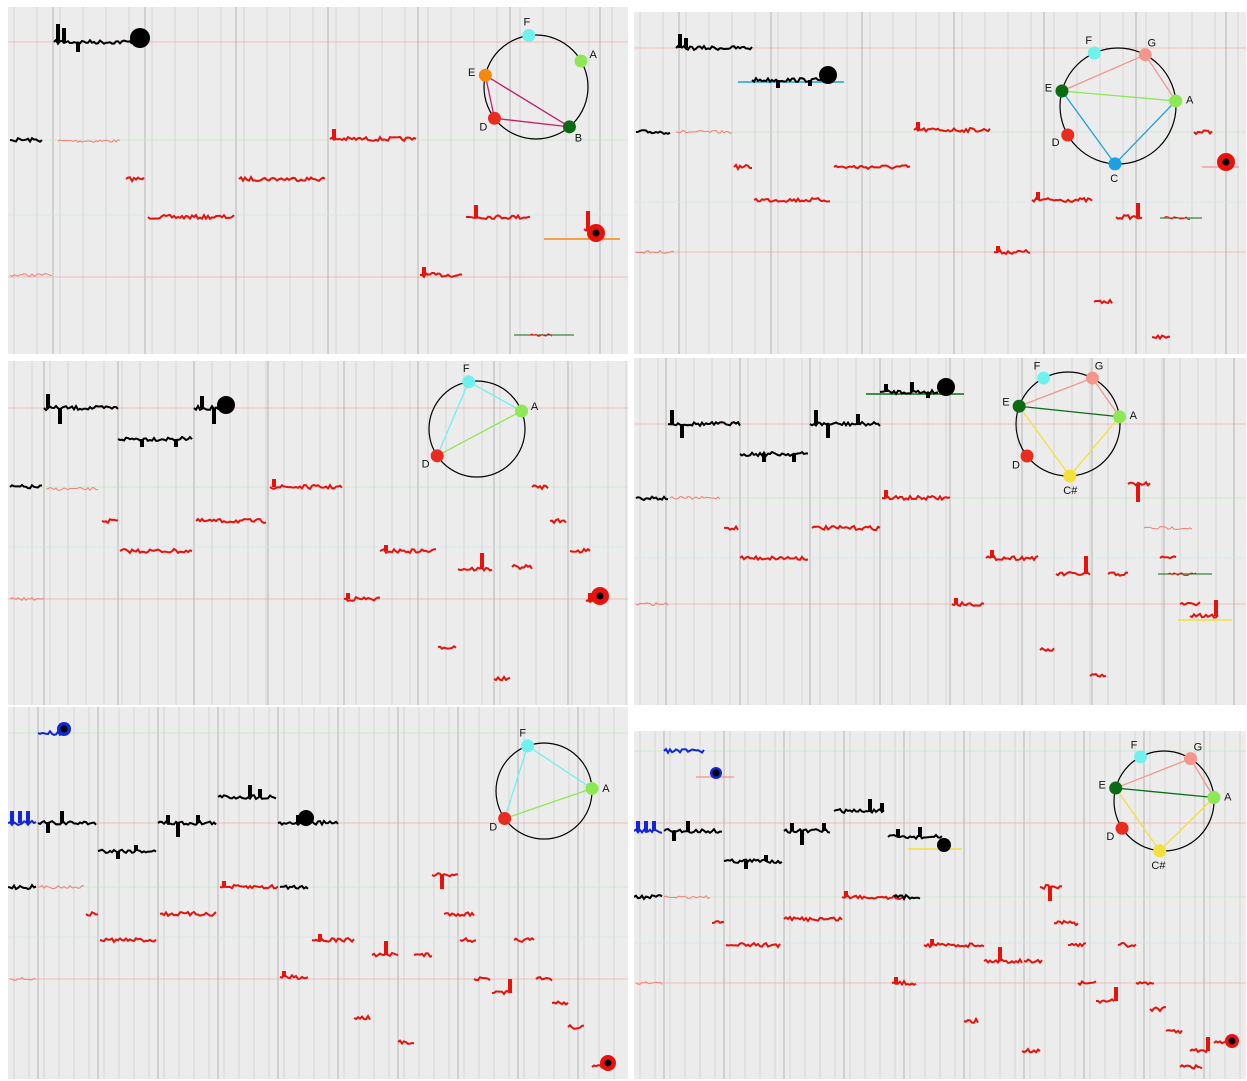  Describe the element at coordinates (522, 734) in the screenshot. I see `note-label: F` at that location.